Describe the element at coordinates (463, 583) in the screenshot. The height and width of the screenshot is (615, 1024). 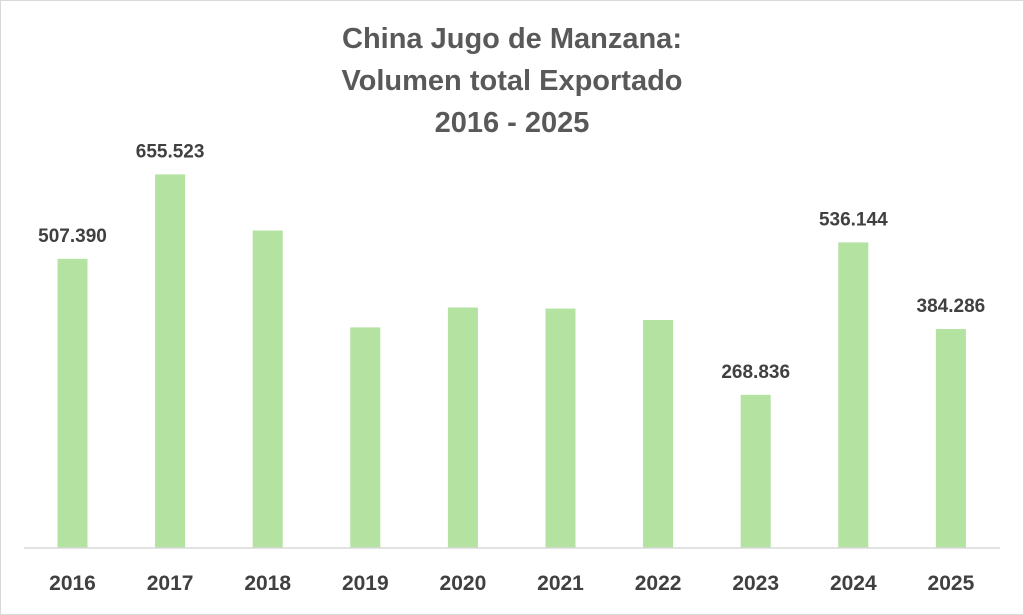
I see `x-tick-label-2020: 2020` at that location.